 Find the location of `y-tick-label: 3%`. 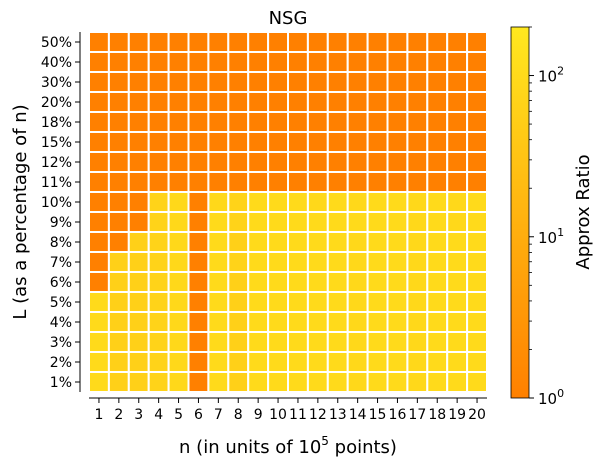

y-tick-label: 3% is located at coordinates (61, 343).